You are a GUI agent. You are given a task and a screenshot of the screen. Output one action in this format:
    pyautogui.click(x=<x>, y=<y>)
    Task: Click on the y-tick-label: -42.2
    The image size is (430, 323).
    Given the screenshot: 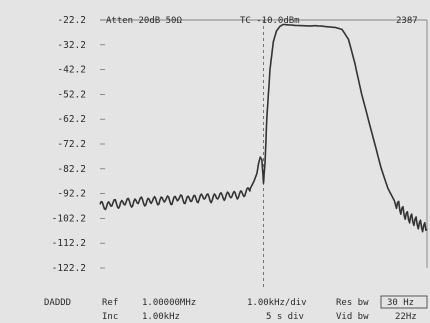 What is the action you would take?
    pyautogui.click(x=71, y=70)
    